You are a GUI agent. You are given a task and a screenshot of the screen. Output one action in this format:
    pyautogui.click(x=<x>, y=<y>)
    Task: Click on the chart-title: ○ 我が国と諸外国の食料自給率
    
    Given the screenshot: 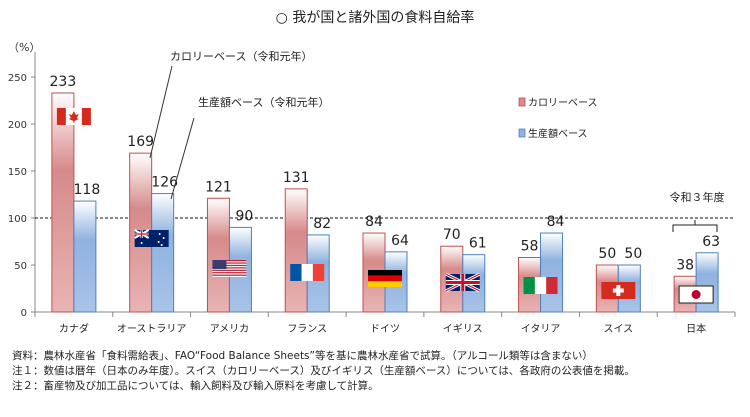 What is the action you would take?
    pyautogui.click(x=375, y=18)
    